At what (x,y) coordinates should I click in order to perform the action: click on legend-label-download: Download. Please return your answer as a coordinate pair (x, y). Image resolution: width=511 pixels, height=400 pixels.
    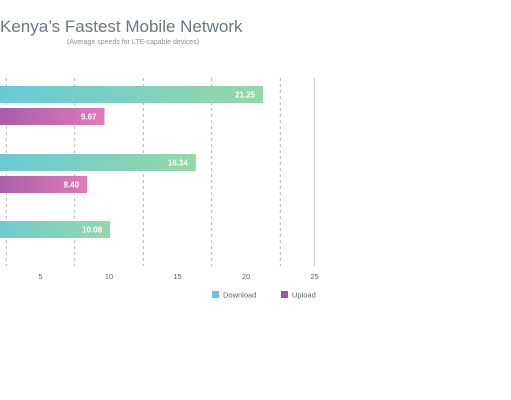
    Looking at the image, I should click on (239, 295).